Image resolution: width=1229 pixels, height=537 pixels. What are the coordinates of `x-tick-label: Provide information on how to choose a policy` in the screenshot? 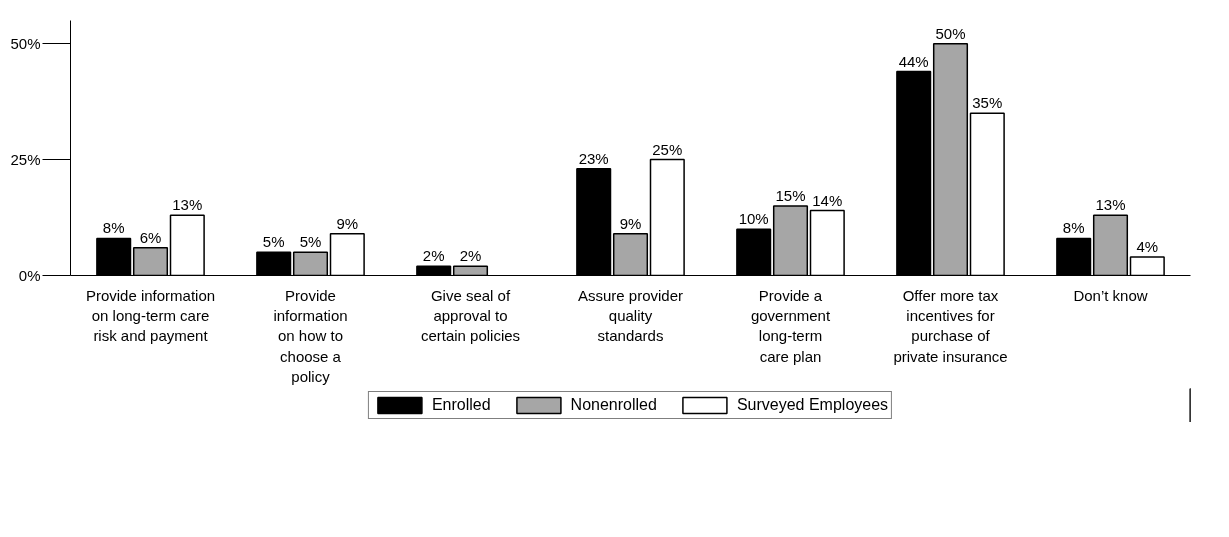 It's located at (310, 336).